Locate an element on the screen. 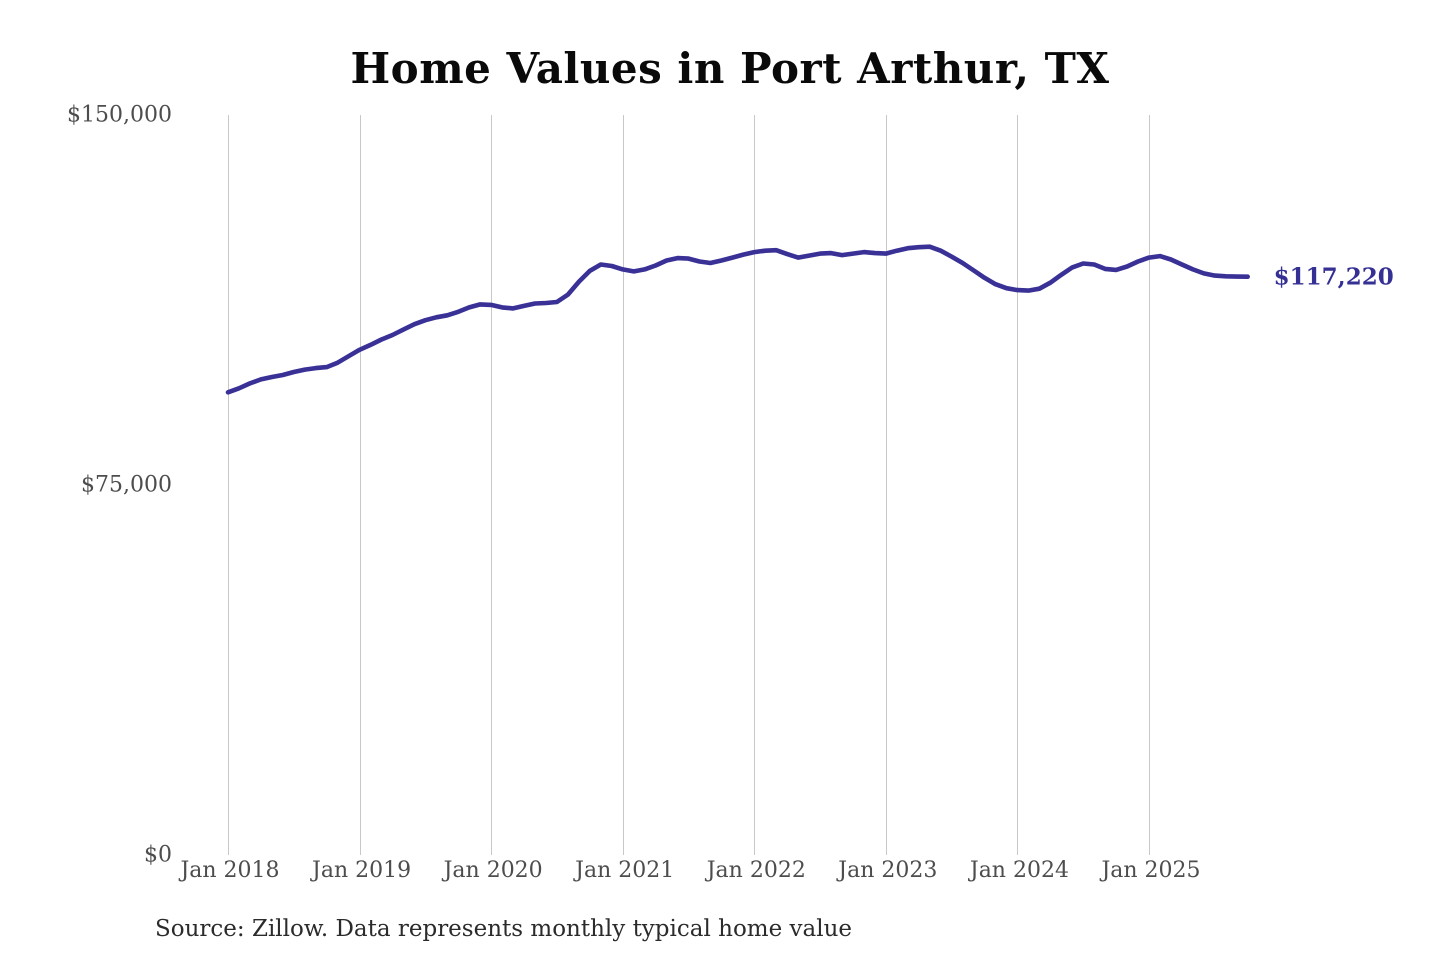 The image size is (1440, 960). x-tick-jan-2024: Jan 2024 is located at coordinates (1019, 870).